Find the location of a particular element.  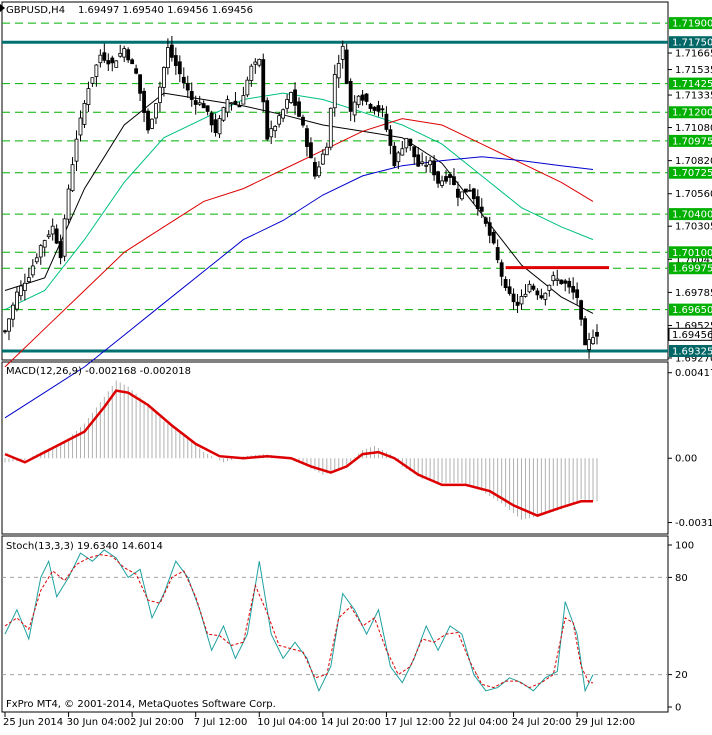

time-tick-label: 17 Jul 12:00 is located at coordinates (414, 722).